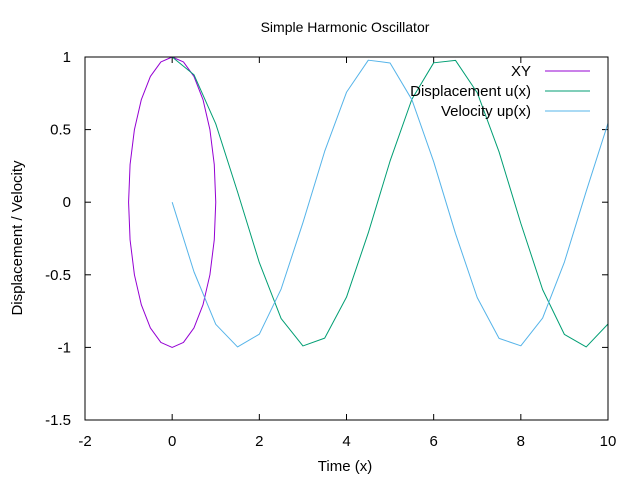 The width and height of the screenshot is (640, 480). I want to click on y-tick-label: -1, so click(64, 347).